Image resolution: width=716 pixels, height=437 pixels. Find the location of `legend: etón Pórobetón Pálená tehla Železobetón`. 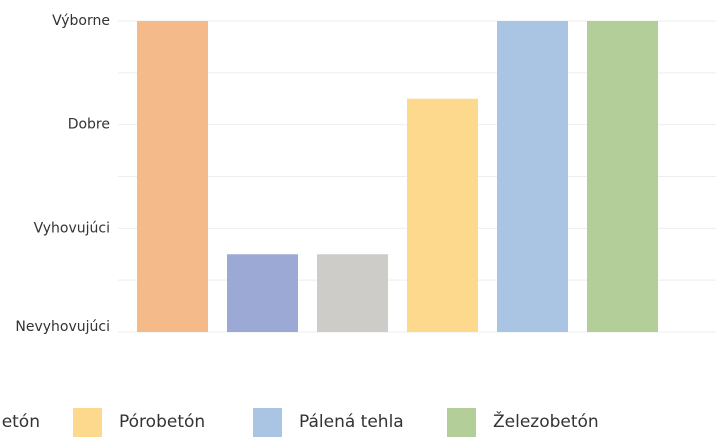

legend: etón Pórobetón Pálená tehla Železobetón is located at coordinates (300, 422).